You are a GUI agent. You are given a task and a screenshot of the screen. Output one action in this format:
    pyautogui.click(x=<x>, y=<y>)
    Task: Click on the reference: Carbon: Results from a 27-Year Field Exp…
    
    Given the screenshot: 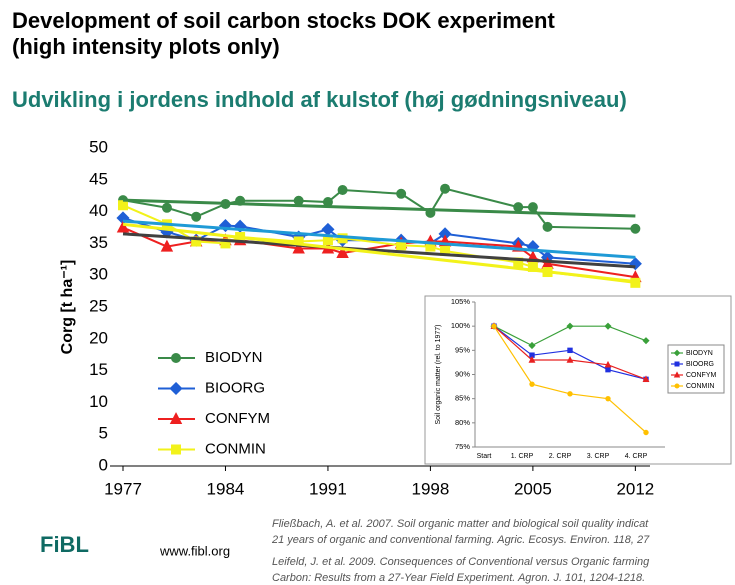 What is the action you would take?
    pyautogui.click(x=458, y=578)
    